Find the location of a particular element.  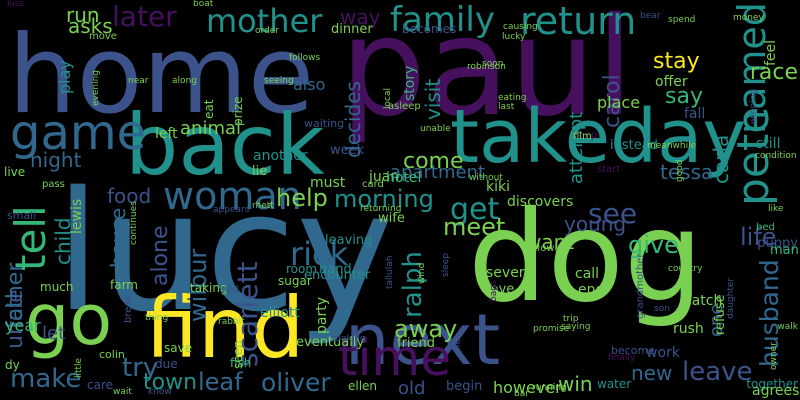

word-old: old is located at coordinates (412, 388).